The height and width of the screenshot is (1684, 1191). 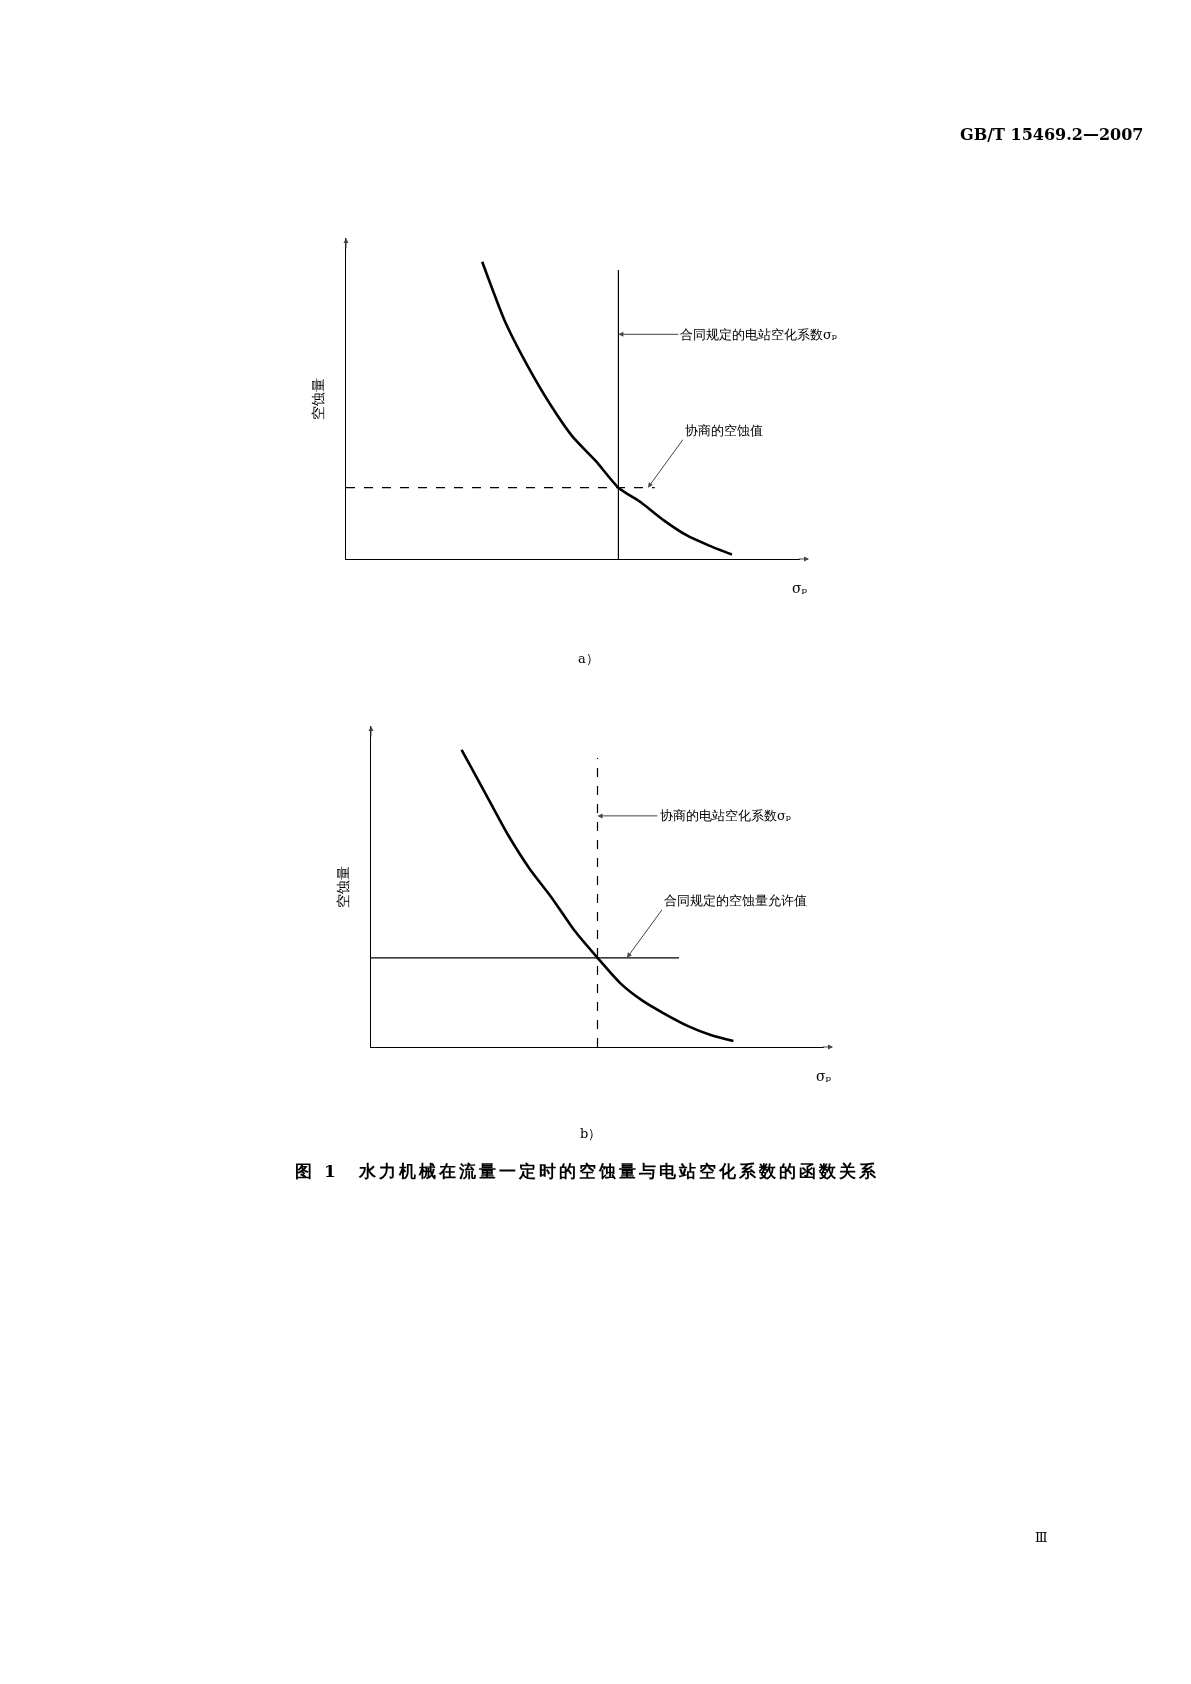 What do you see at coordinates (726, 815) in the screenshot?
I see `annotation: 协商的电站空化系数σₚ` at bounding box center [726, 815].